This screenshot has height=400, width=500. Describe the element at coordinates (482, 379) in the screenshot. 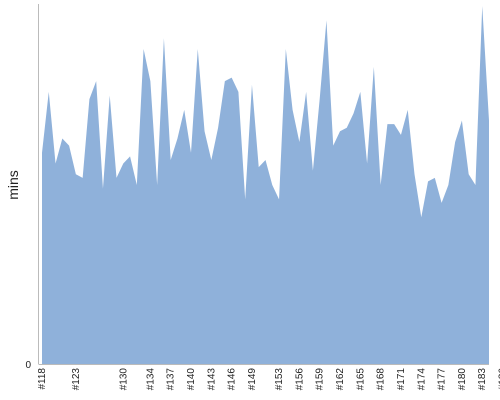

I see `x-tick-label: #183` at that location.